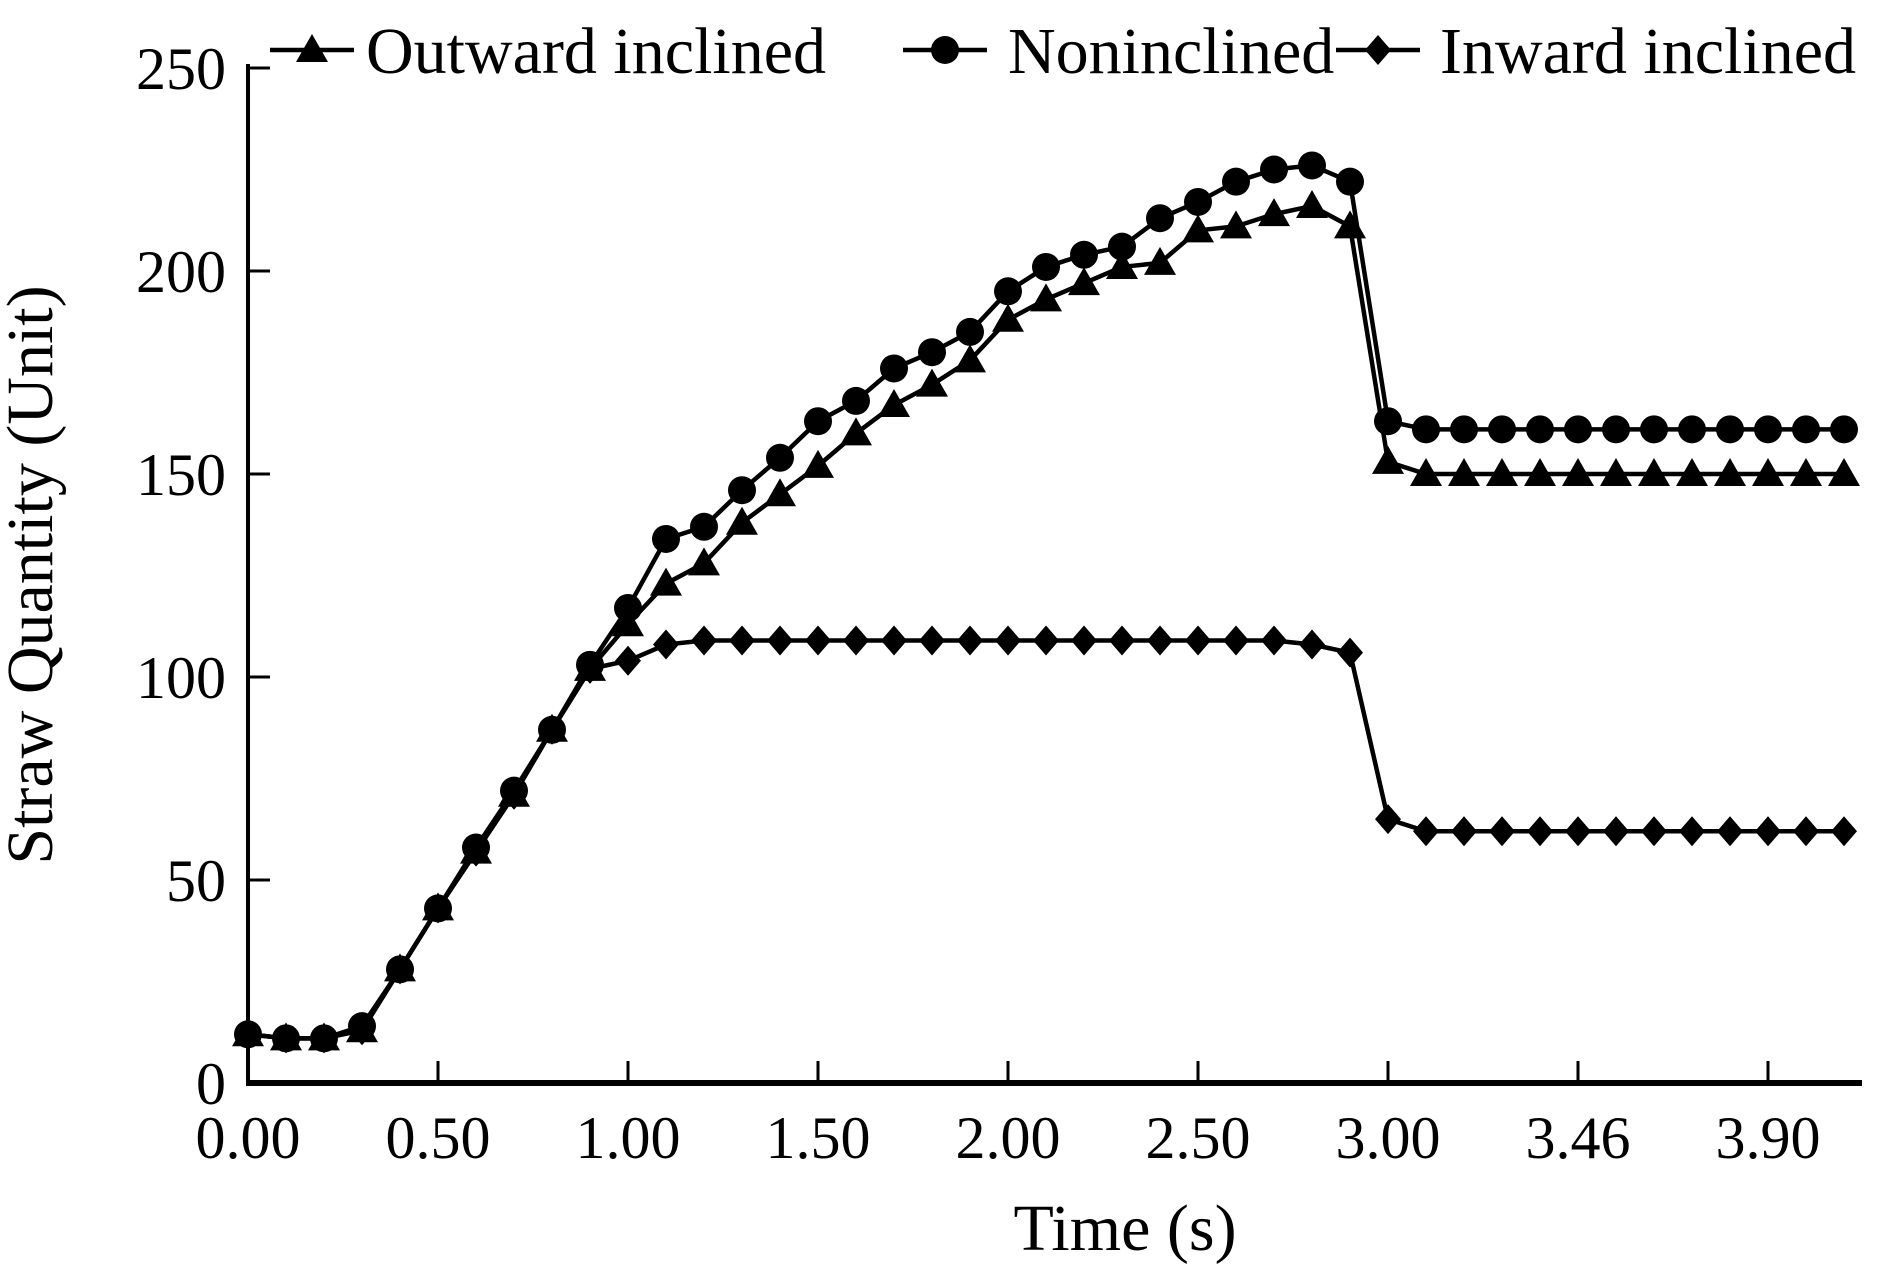 The image size is (1897, 1273). Describe the element at coordinates (33, 574) in the screenshot. I see `y-axis-title: Straw Quantity (Unit)` at that location.